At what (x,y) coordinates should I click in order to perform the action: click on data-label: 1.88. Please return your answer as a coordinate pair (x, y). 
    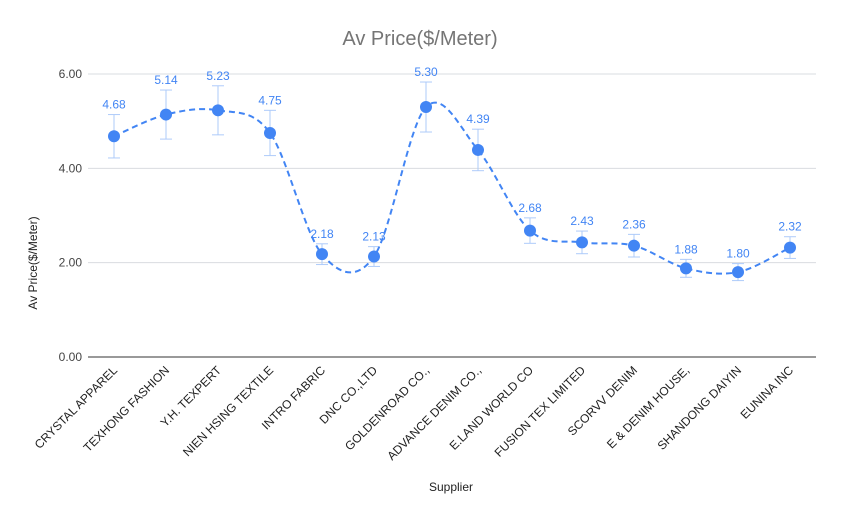
    Looking at the image, I should click on (686, 249).